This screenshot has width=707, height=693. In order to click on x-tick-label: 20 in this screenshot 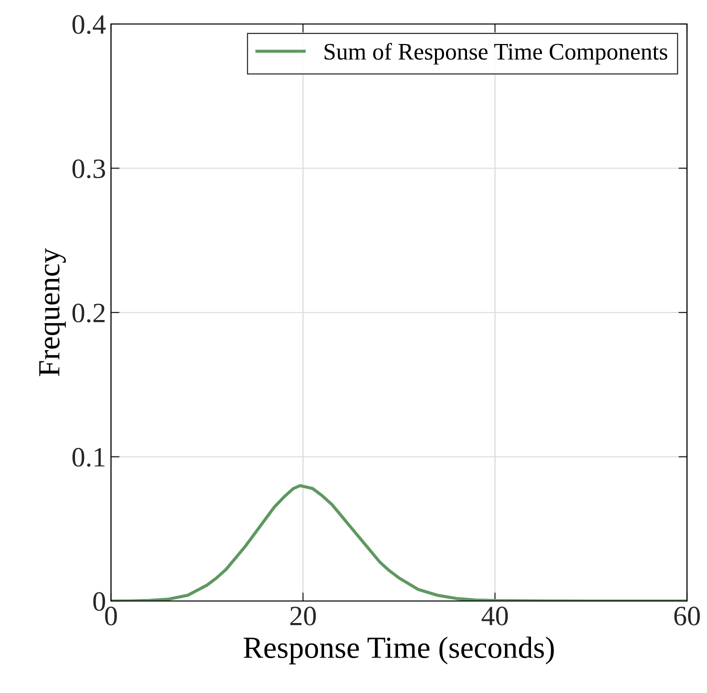, I will do `click(303, 616)`.